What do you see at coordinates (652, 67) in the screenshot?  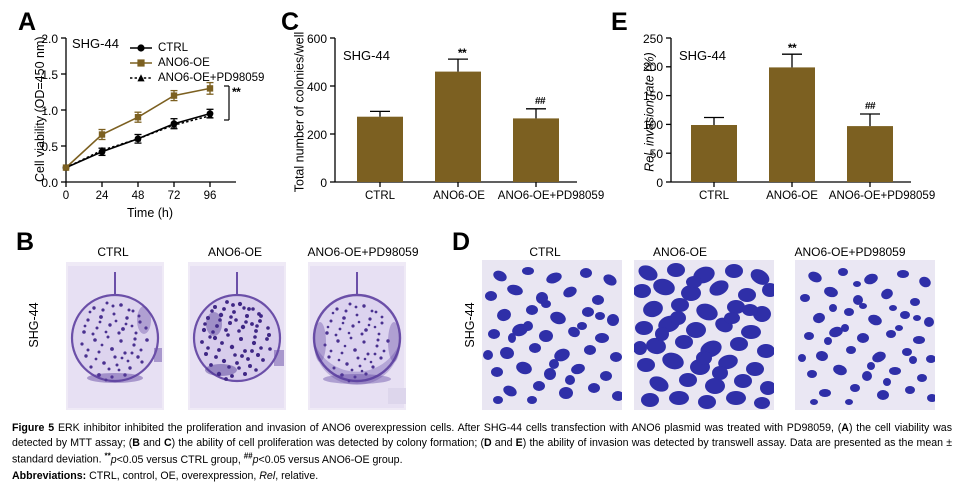 I see `panel-e-ytick-4: 200` at bounding box center [652, 67].